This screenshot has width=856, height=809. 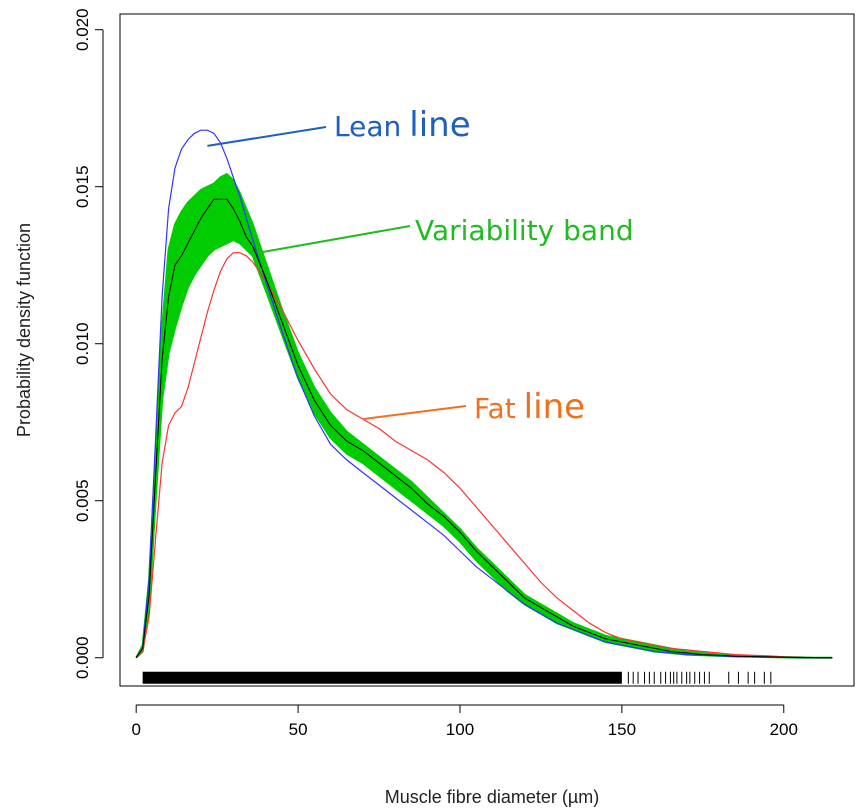 I want to click on annotation-label: Lean line, so click(x=402, y=125).